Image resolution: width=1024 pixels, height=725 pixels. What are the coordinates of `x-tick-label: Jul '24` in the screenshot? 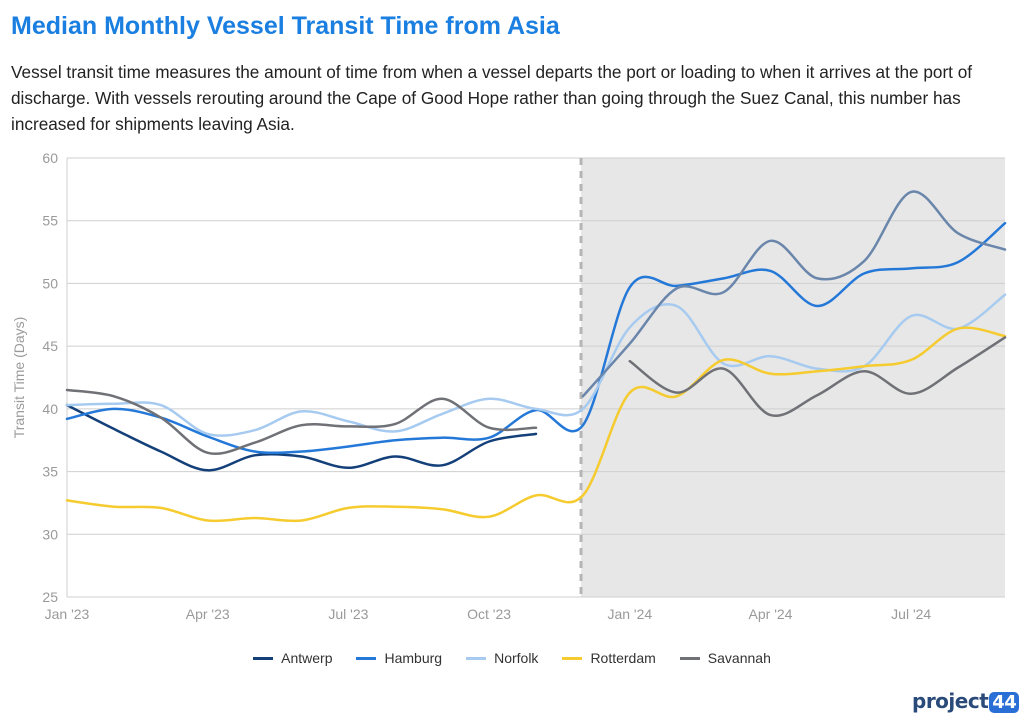 It's located at (911, 614).